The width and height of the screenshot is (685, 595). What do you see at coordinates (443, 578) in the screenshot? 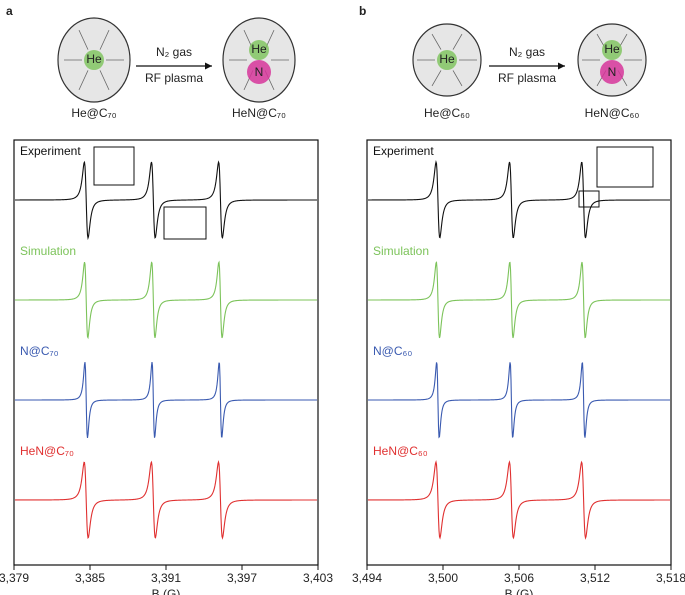
I see `x-tick-label: 3,500` at bounding box center [443, 578].